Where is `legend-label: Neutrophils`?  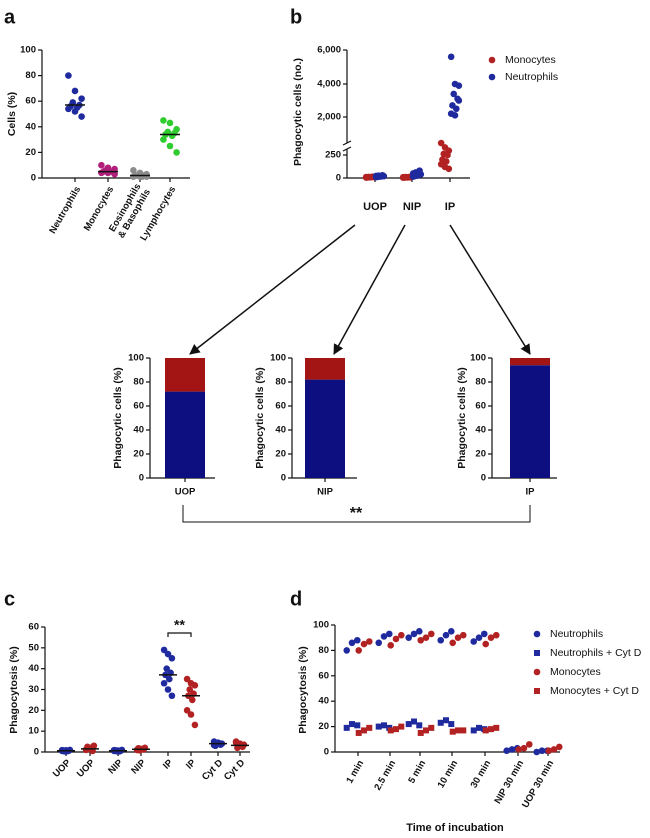
legend-label: Neutrophils is located at coordinates (576, 634).